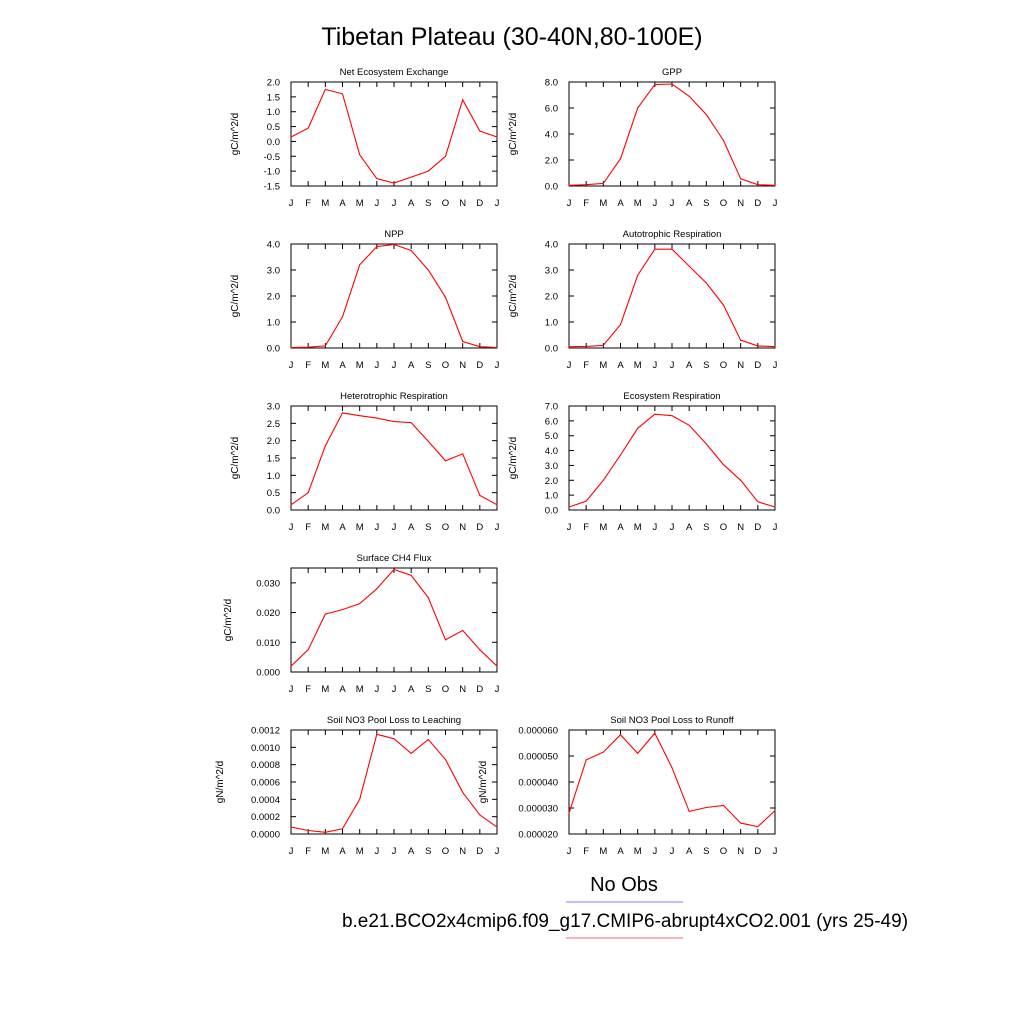  What do you see at coordinates (273, 97) in the screenshot?
I see `y-tick-label: 1.5` at bounding box center [273, 97].